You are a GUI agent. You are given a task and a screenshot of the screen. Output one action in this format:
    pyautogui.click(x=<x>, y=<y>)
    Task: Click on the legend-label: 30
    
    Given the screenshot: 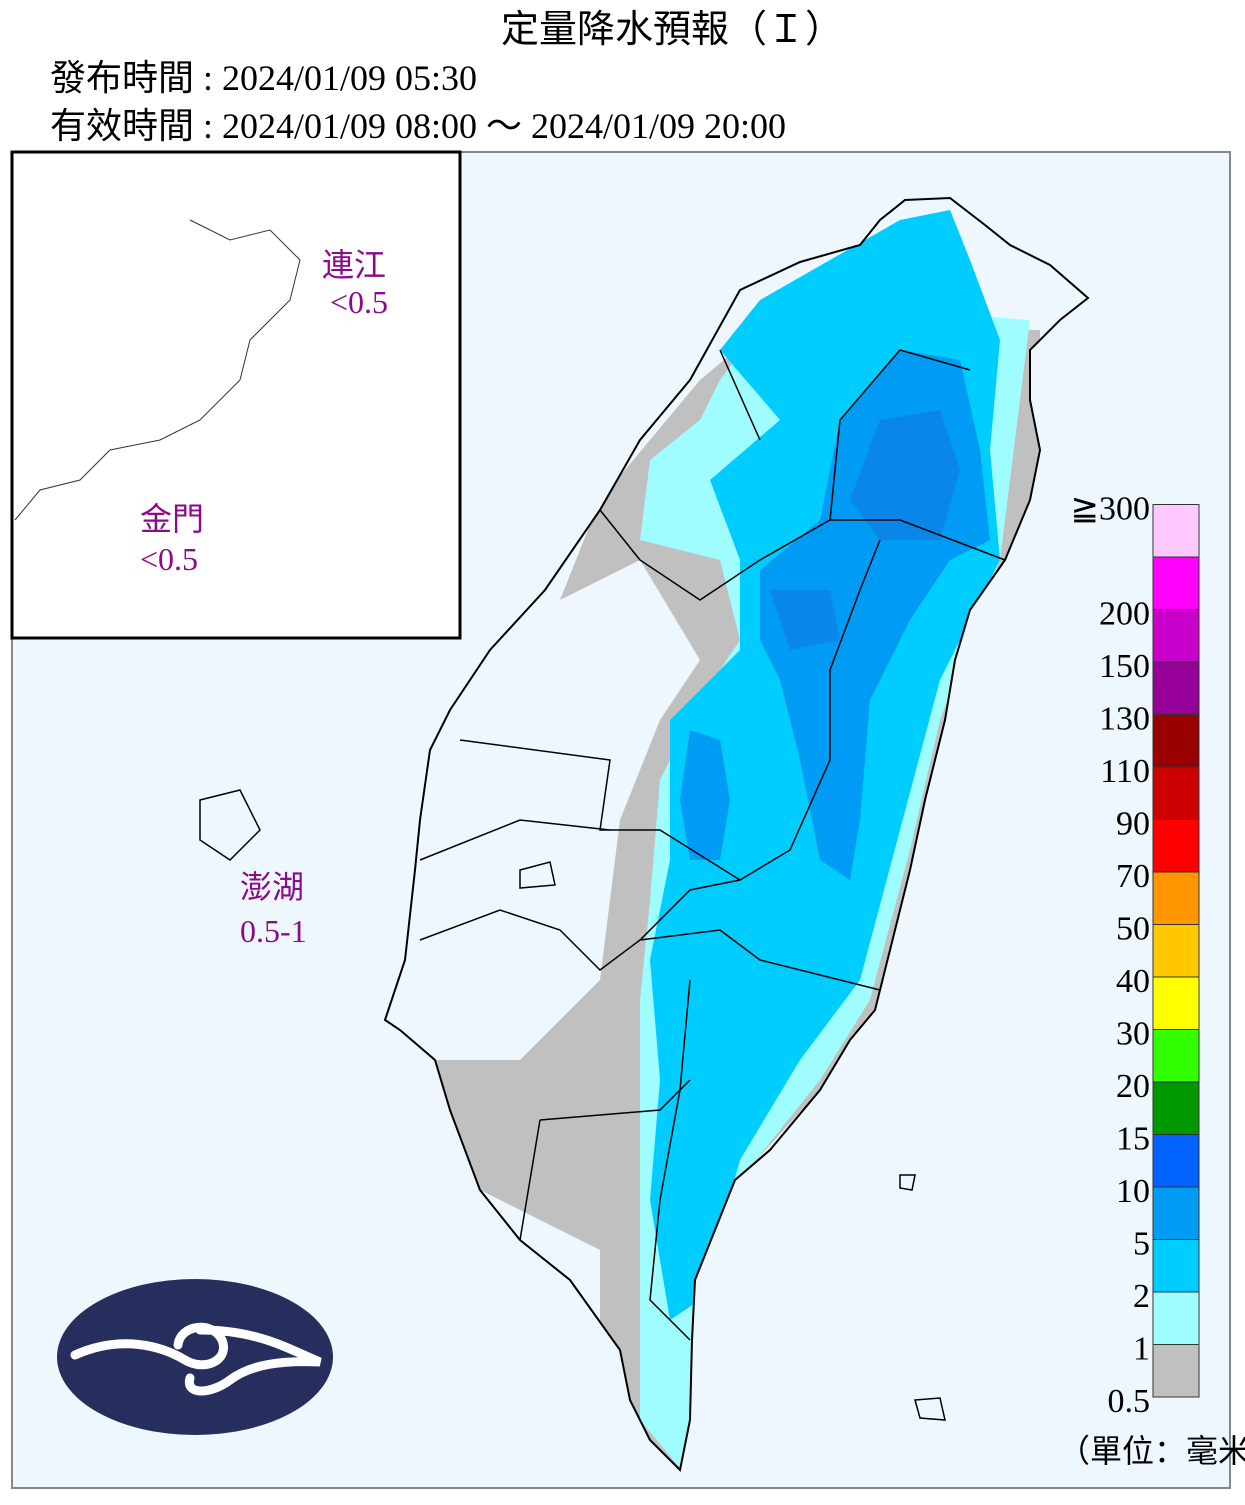 What is the action you would take?
    pyautogui.click(x=1133, y=1034)
    